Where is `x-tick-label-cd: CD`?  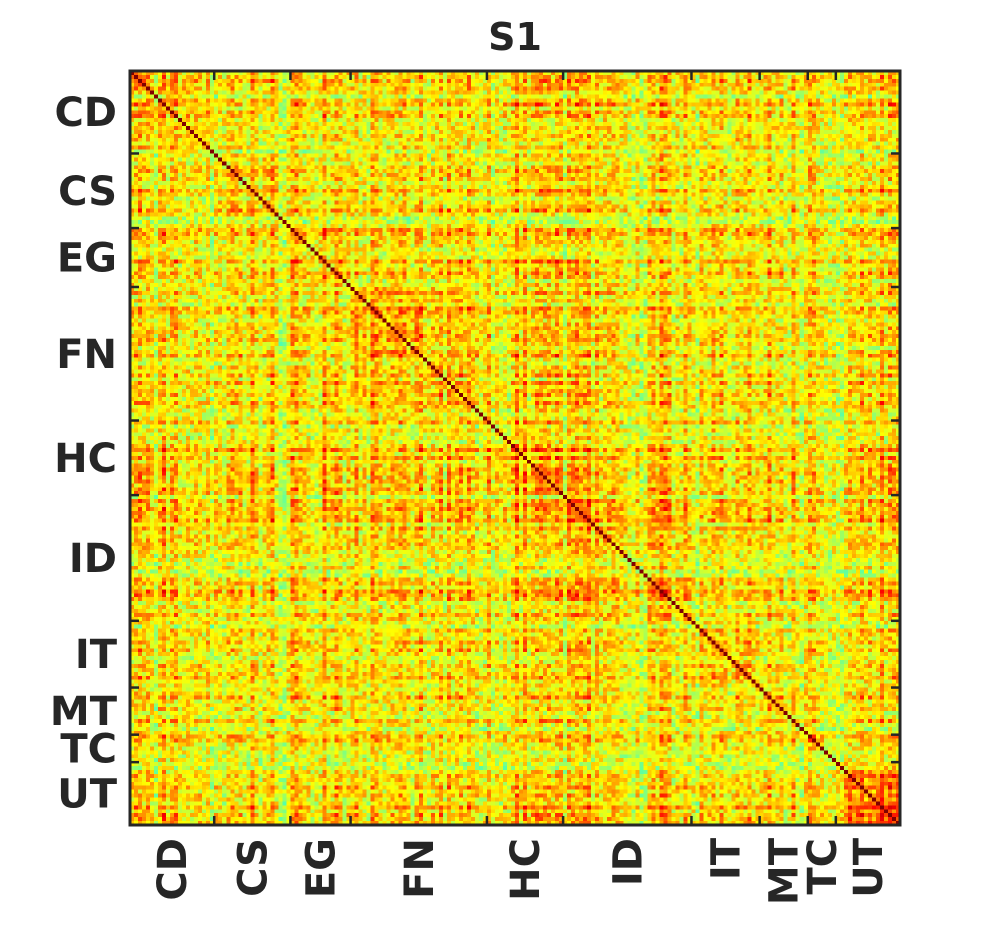 x-tick-label-cd: CD is located at coordinates (173, 869).